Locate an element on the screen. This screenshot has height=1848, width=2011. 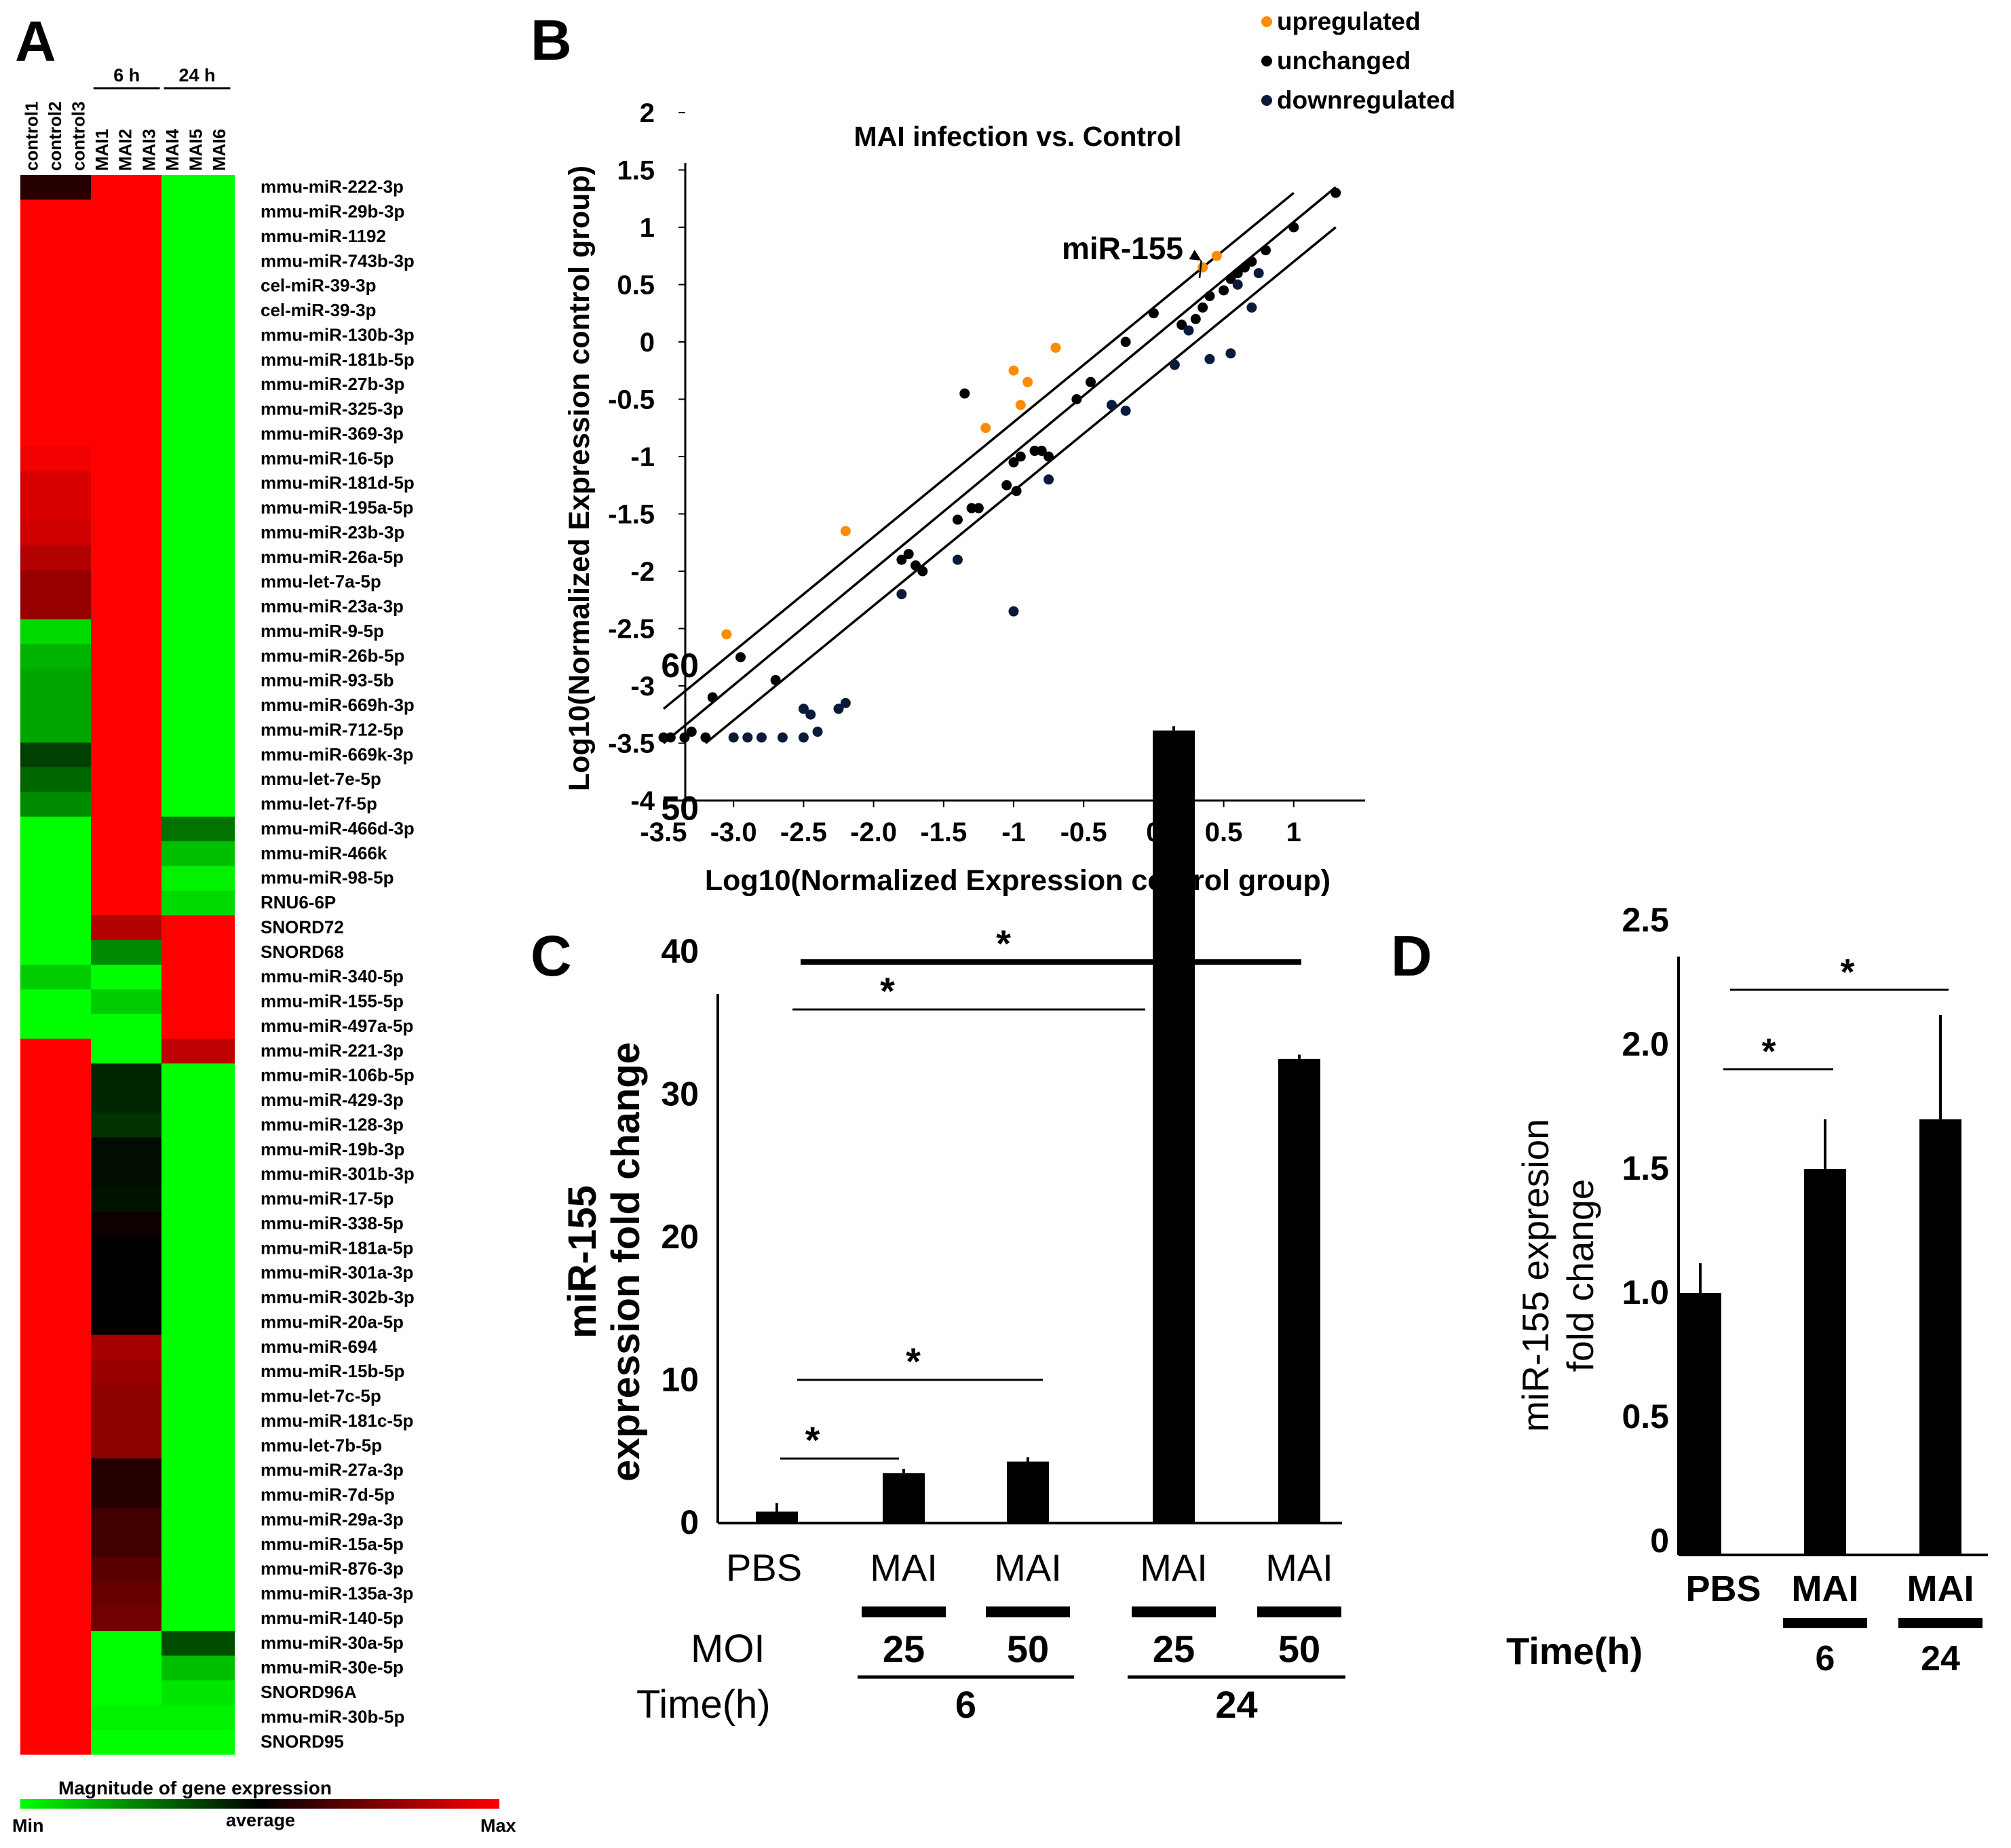
moi-value: 25 is located at coordinates (904, 1649).